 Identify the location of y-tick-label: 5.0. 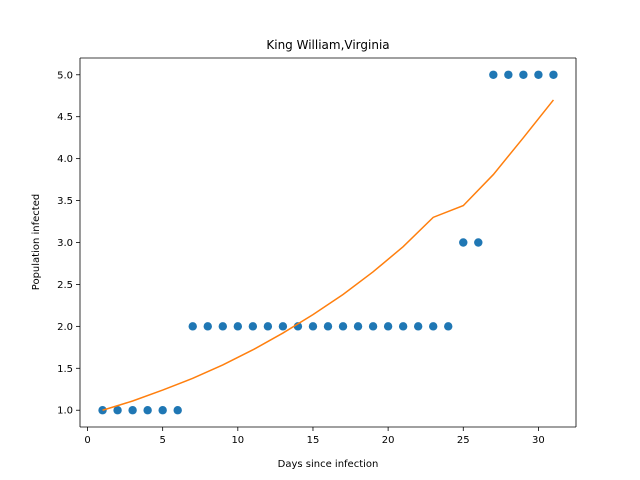
(65, 75).